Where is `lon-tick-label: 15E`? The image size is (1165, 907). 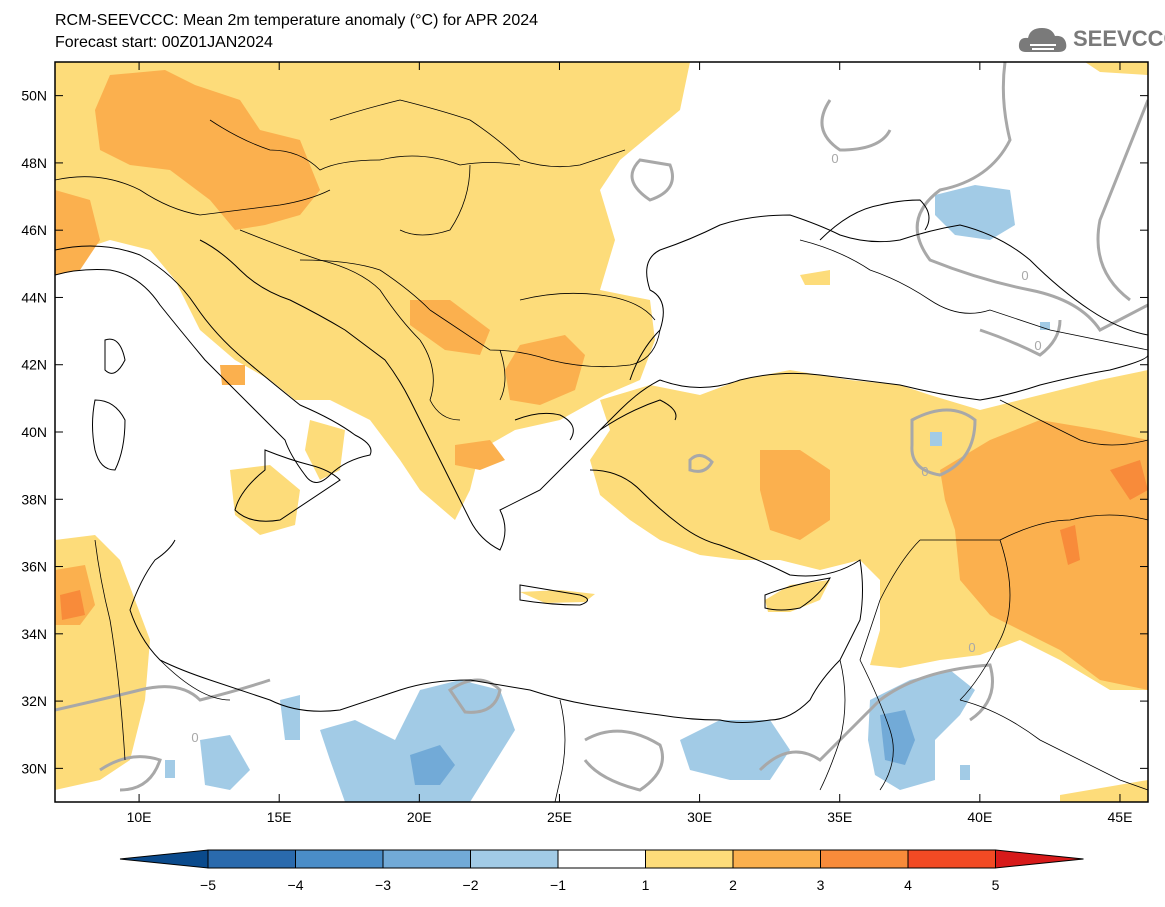
lon-tick-label: 15E is located at coordinates (279, 817).